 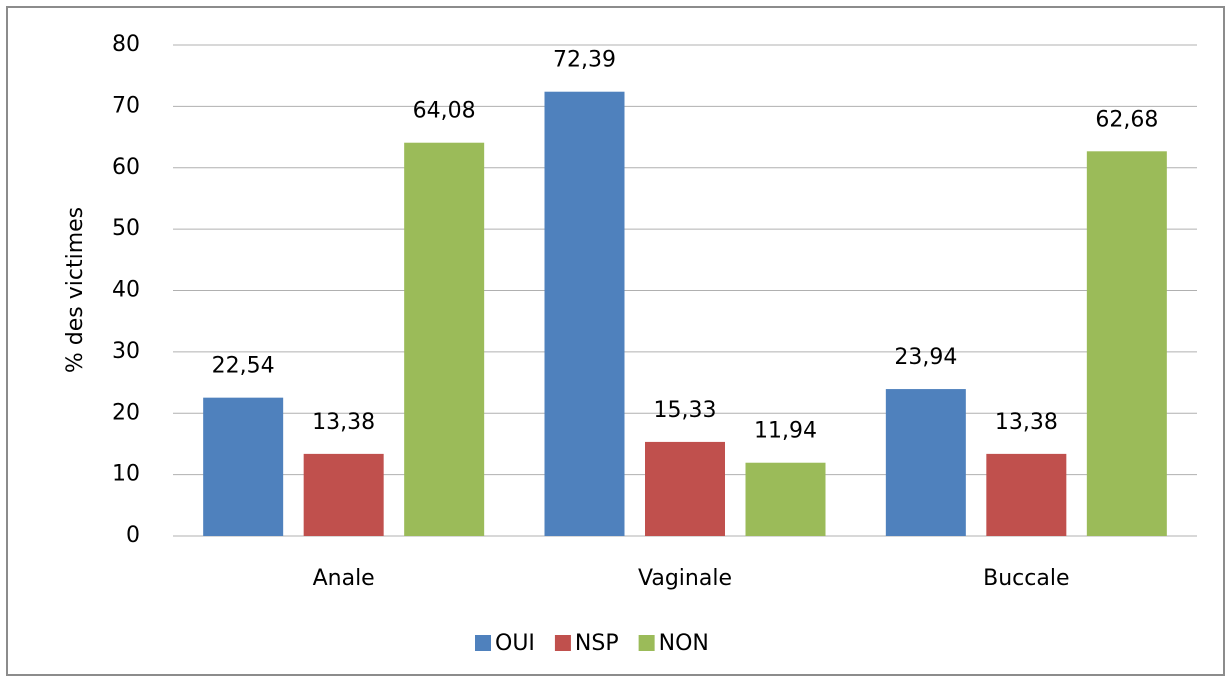 What do you see at coordinates (126, 167) in the screenshot?
I see `y-tick-label: 60` at bounding box center [126, 167].